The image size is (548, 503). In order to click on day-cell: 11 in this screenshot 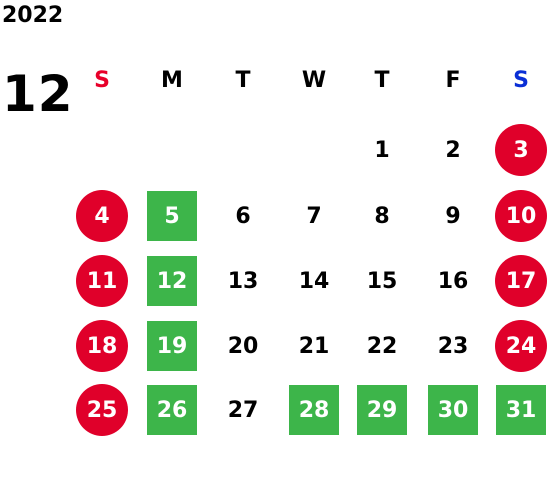, I will do `click(102, 281)`.